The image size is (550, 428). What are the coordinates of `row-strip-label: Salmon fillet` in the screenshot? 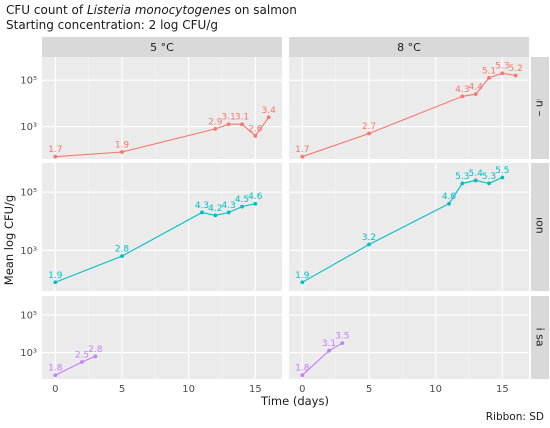 It's located at (540, 228).